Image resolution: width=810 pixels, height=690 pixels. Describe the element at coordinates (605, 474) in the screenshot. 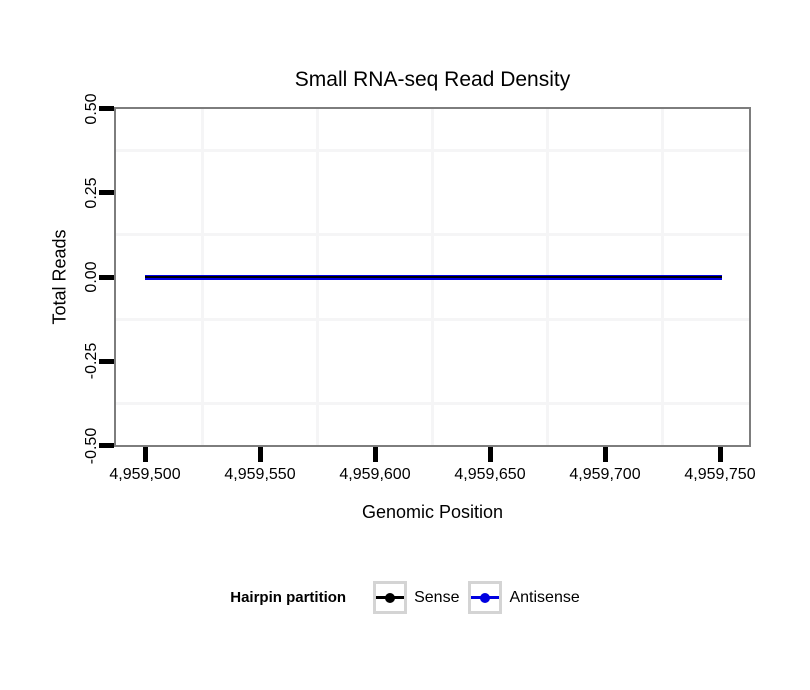

I see `x-tick-label: 4,959,700` at that location.